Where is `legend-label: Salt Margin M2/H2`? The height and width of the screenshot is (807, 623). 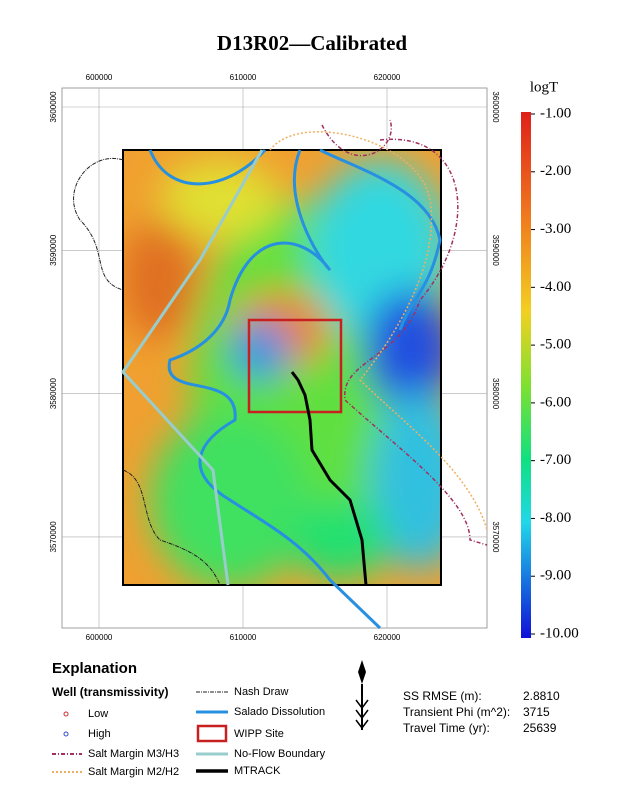 legend-label: Salt Margin M2/H2 is located at coordinates (133, 772).